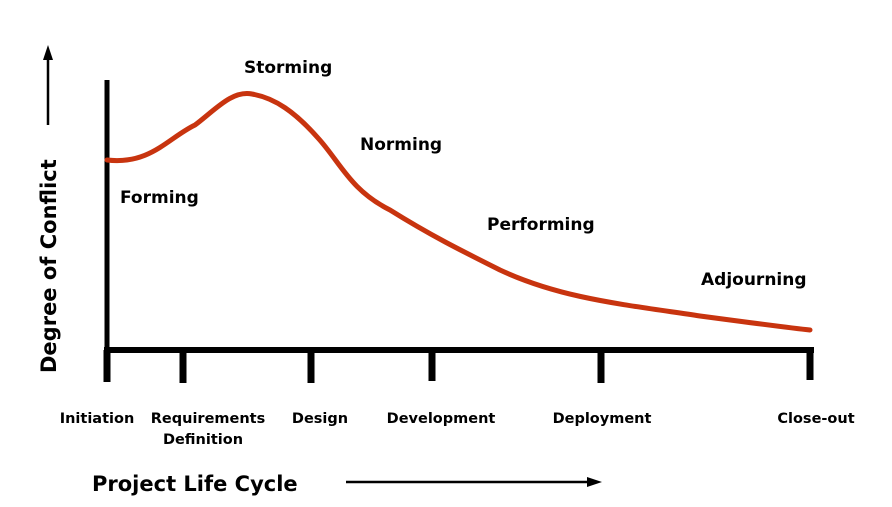 This screenshot has height=507, width=892. Describe the element at coordinates (401, 145) in the screenshot. I see `stage-label-norming: Norming` at that location.